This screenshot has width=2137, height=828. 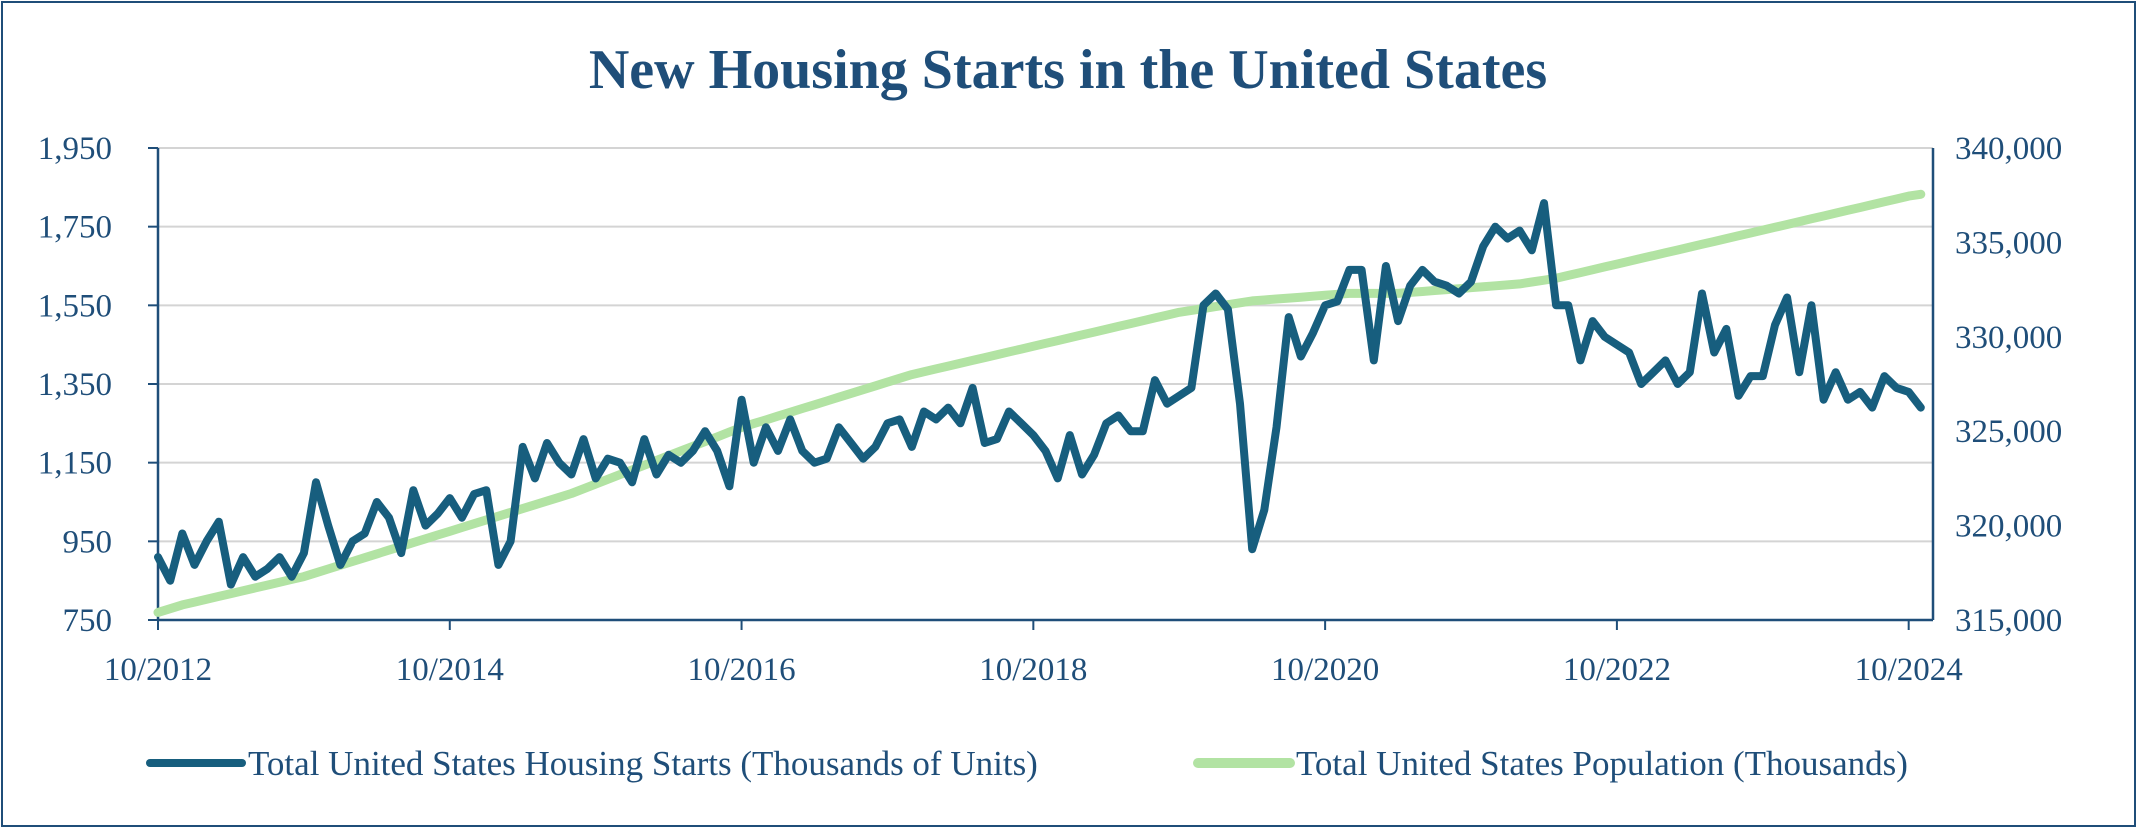 I want to click on right-y-tick-label: 330,000, so click(x=2008, y=338).